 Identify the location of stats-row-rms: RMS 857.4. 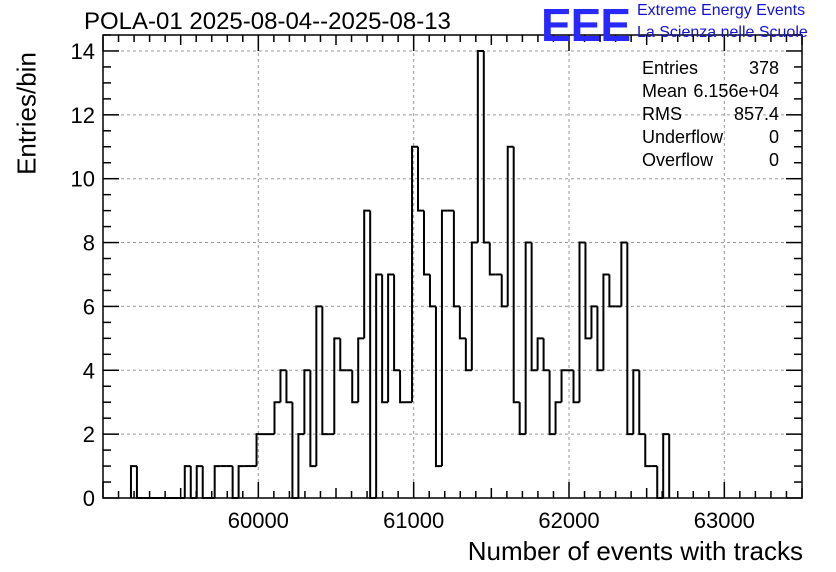
(710, 115).